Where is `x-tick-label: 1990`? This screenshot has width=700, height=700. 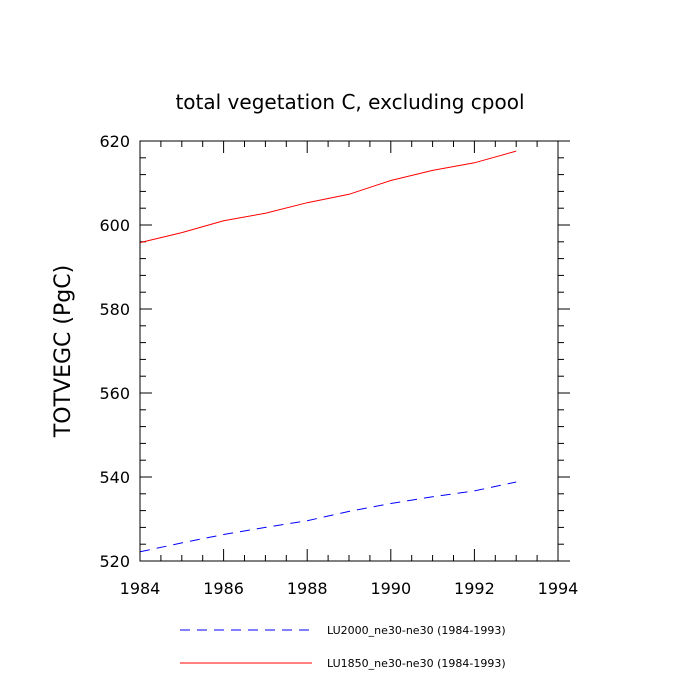 x-tick-label: 1990 is located at coordinates (390, 588).